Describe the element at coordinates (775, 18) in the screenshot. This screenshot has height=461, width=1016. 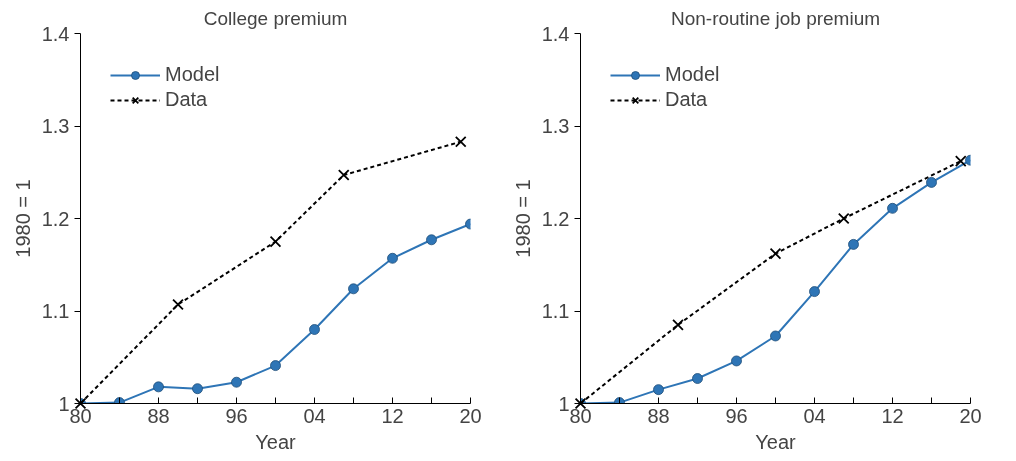
I see `chart-title: Non-routine job premium` at that location.